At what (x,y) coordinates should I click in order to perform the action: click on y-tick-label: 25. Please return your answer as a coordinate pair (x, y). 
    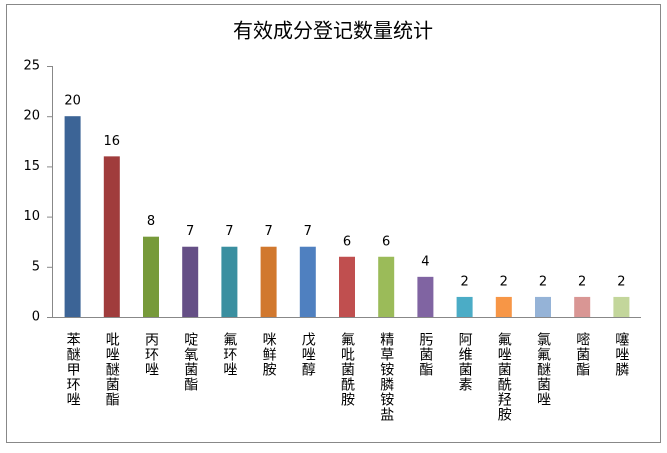
    Looking at the image, I should click on (31, 66).